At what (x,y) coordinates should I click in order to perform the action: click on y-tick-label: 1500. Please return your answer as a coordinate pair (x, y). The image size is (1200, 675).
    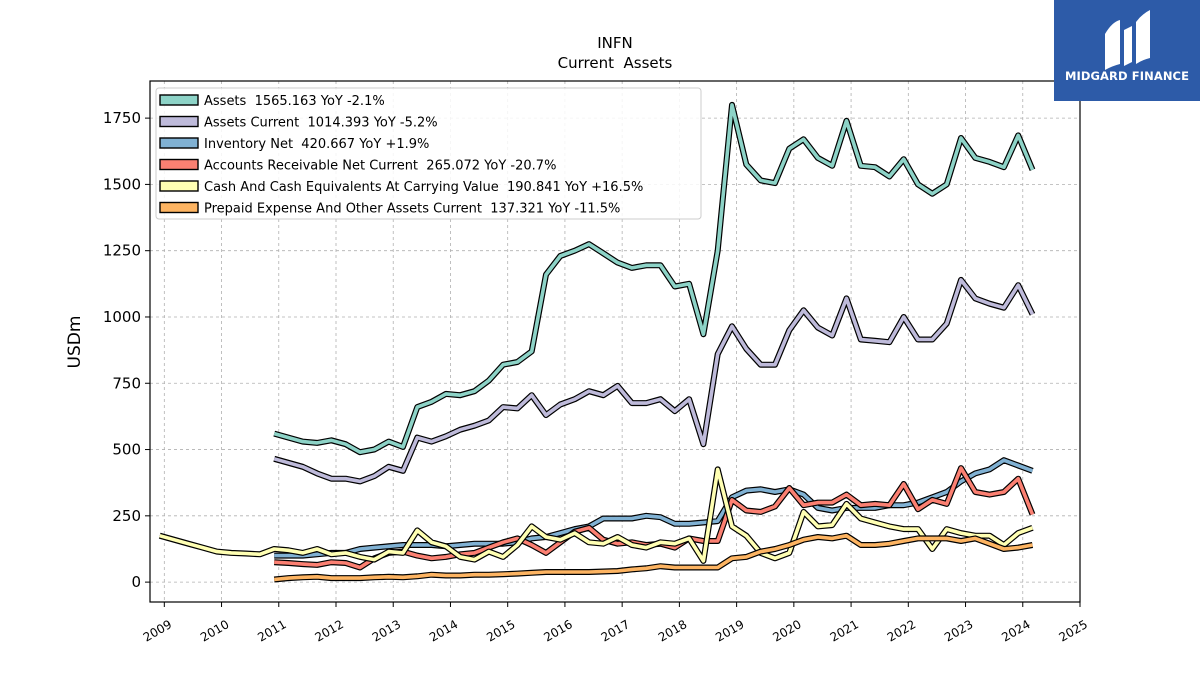
    Looking at the image, I should click on (122, 184).